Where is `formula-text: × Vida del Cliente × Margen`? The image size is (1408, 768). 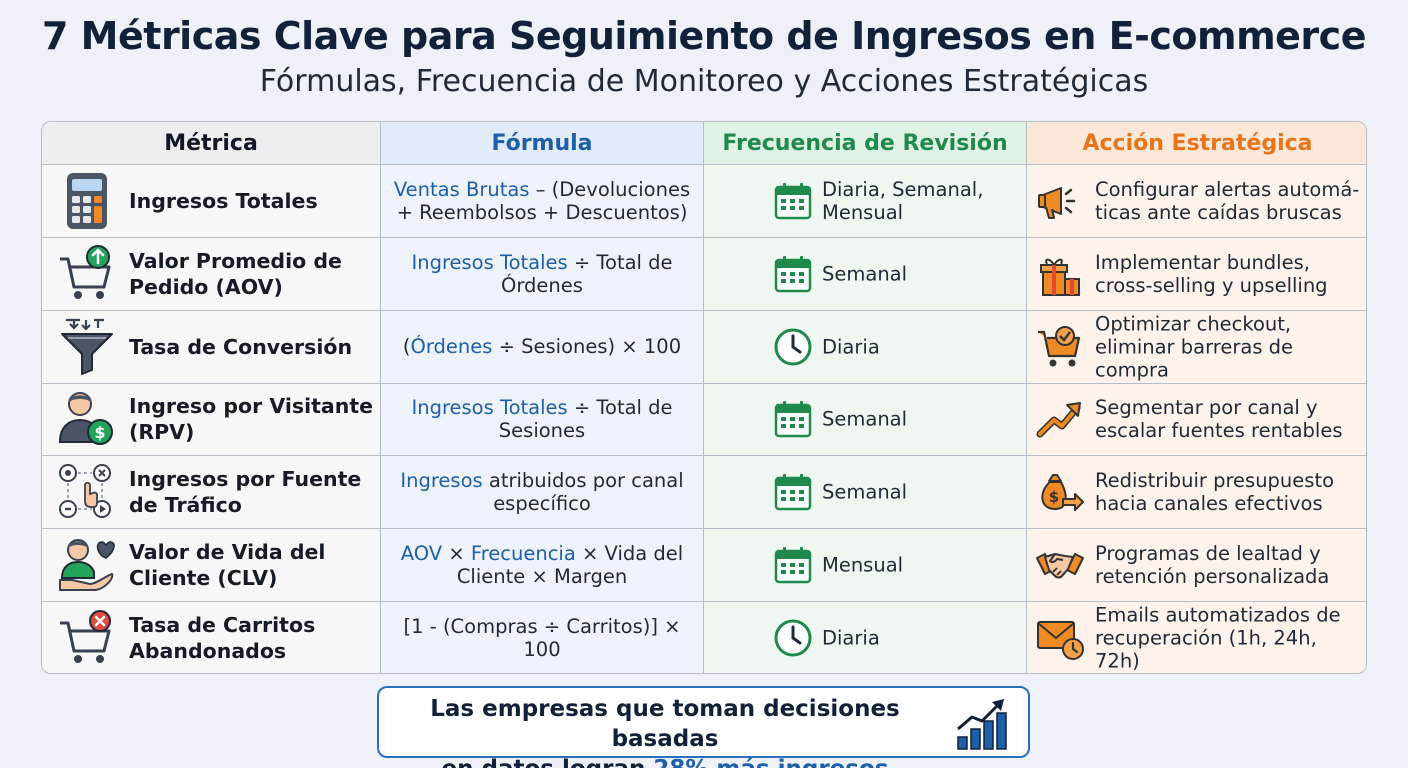
formula-text: × Vida del Cliente × Margen is located at coordinates (570, 565).